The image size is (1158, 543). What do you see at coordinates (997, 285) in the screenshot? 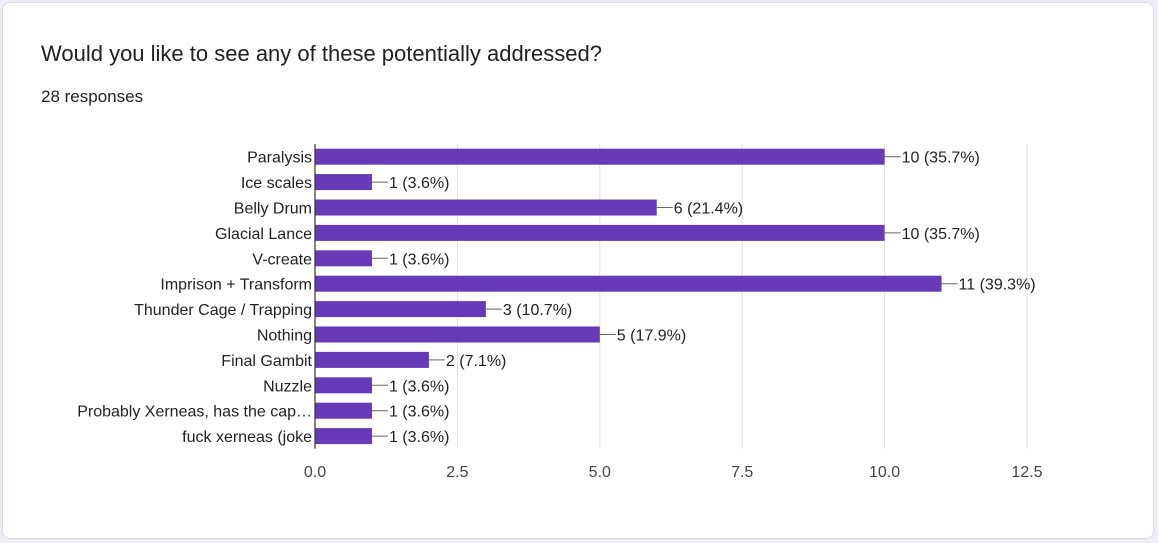
I see `data-label: 11 (39.3%)` at bounding box center [997, 285].